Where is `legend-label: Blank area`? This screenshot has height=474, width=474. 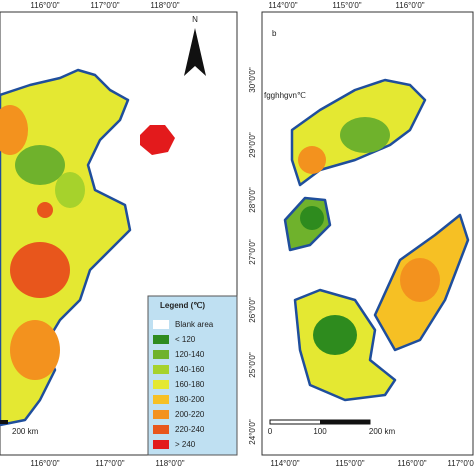
legend-label: Blank area is located at coordinates (194, 324).